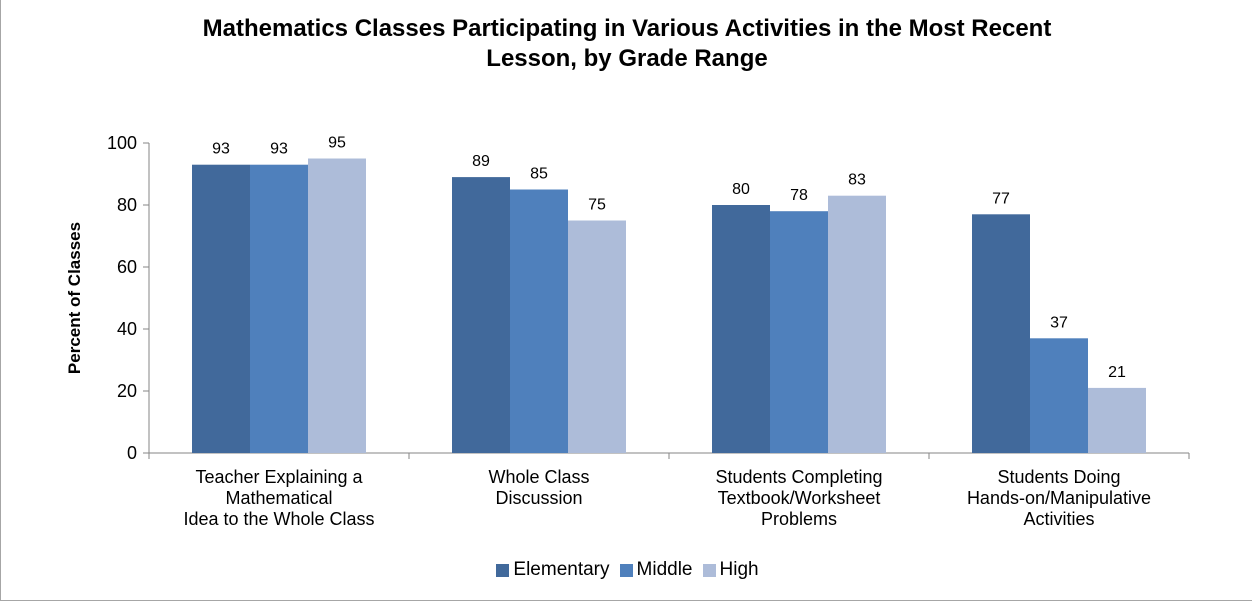  I want to click on x-category-label: Students Completing, so click(798, 477).